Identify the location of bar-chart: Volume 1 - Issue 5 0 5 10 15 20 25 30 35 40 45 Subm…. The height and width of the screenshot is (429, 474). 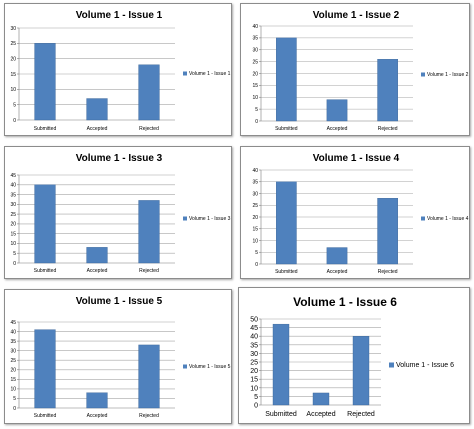
(120, 357).